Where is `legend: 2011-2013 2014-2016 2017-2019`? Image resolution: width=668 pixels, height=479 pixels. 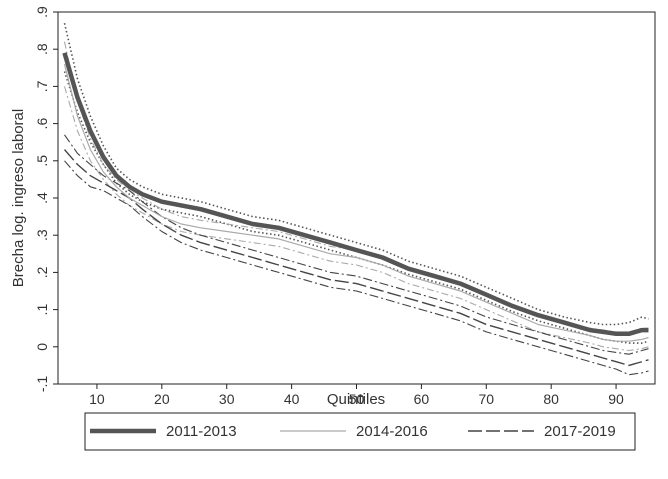 legend: 2011-2013 2014-2016 2017-2019 is located at coordinates (360, 431).